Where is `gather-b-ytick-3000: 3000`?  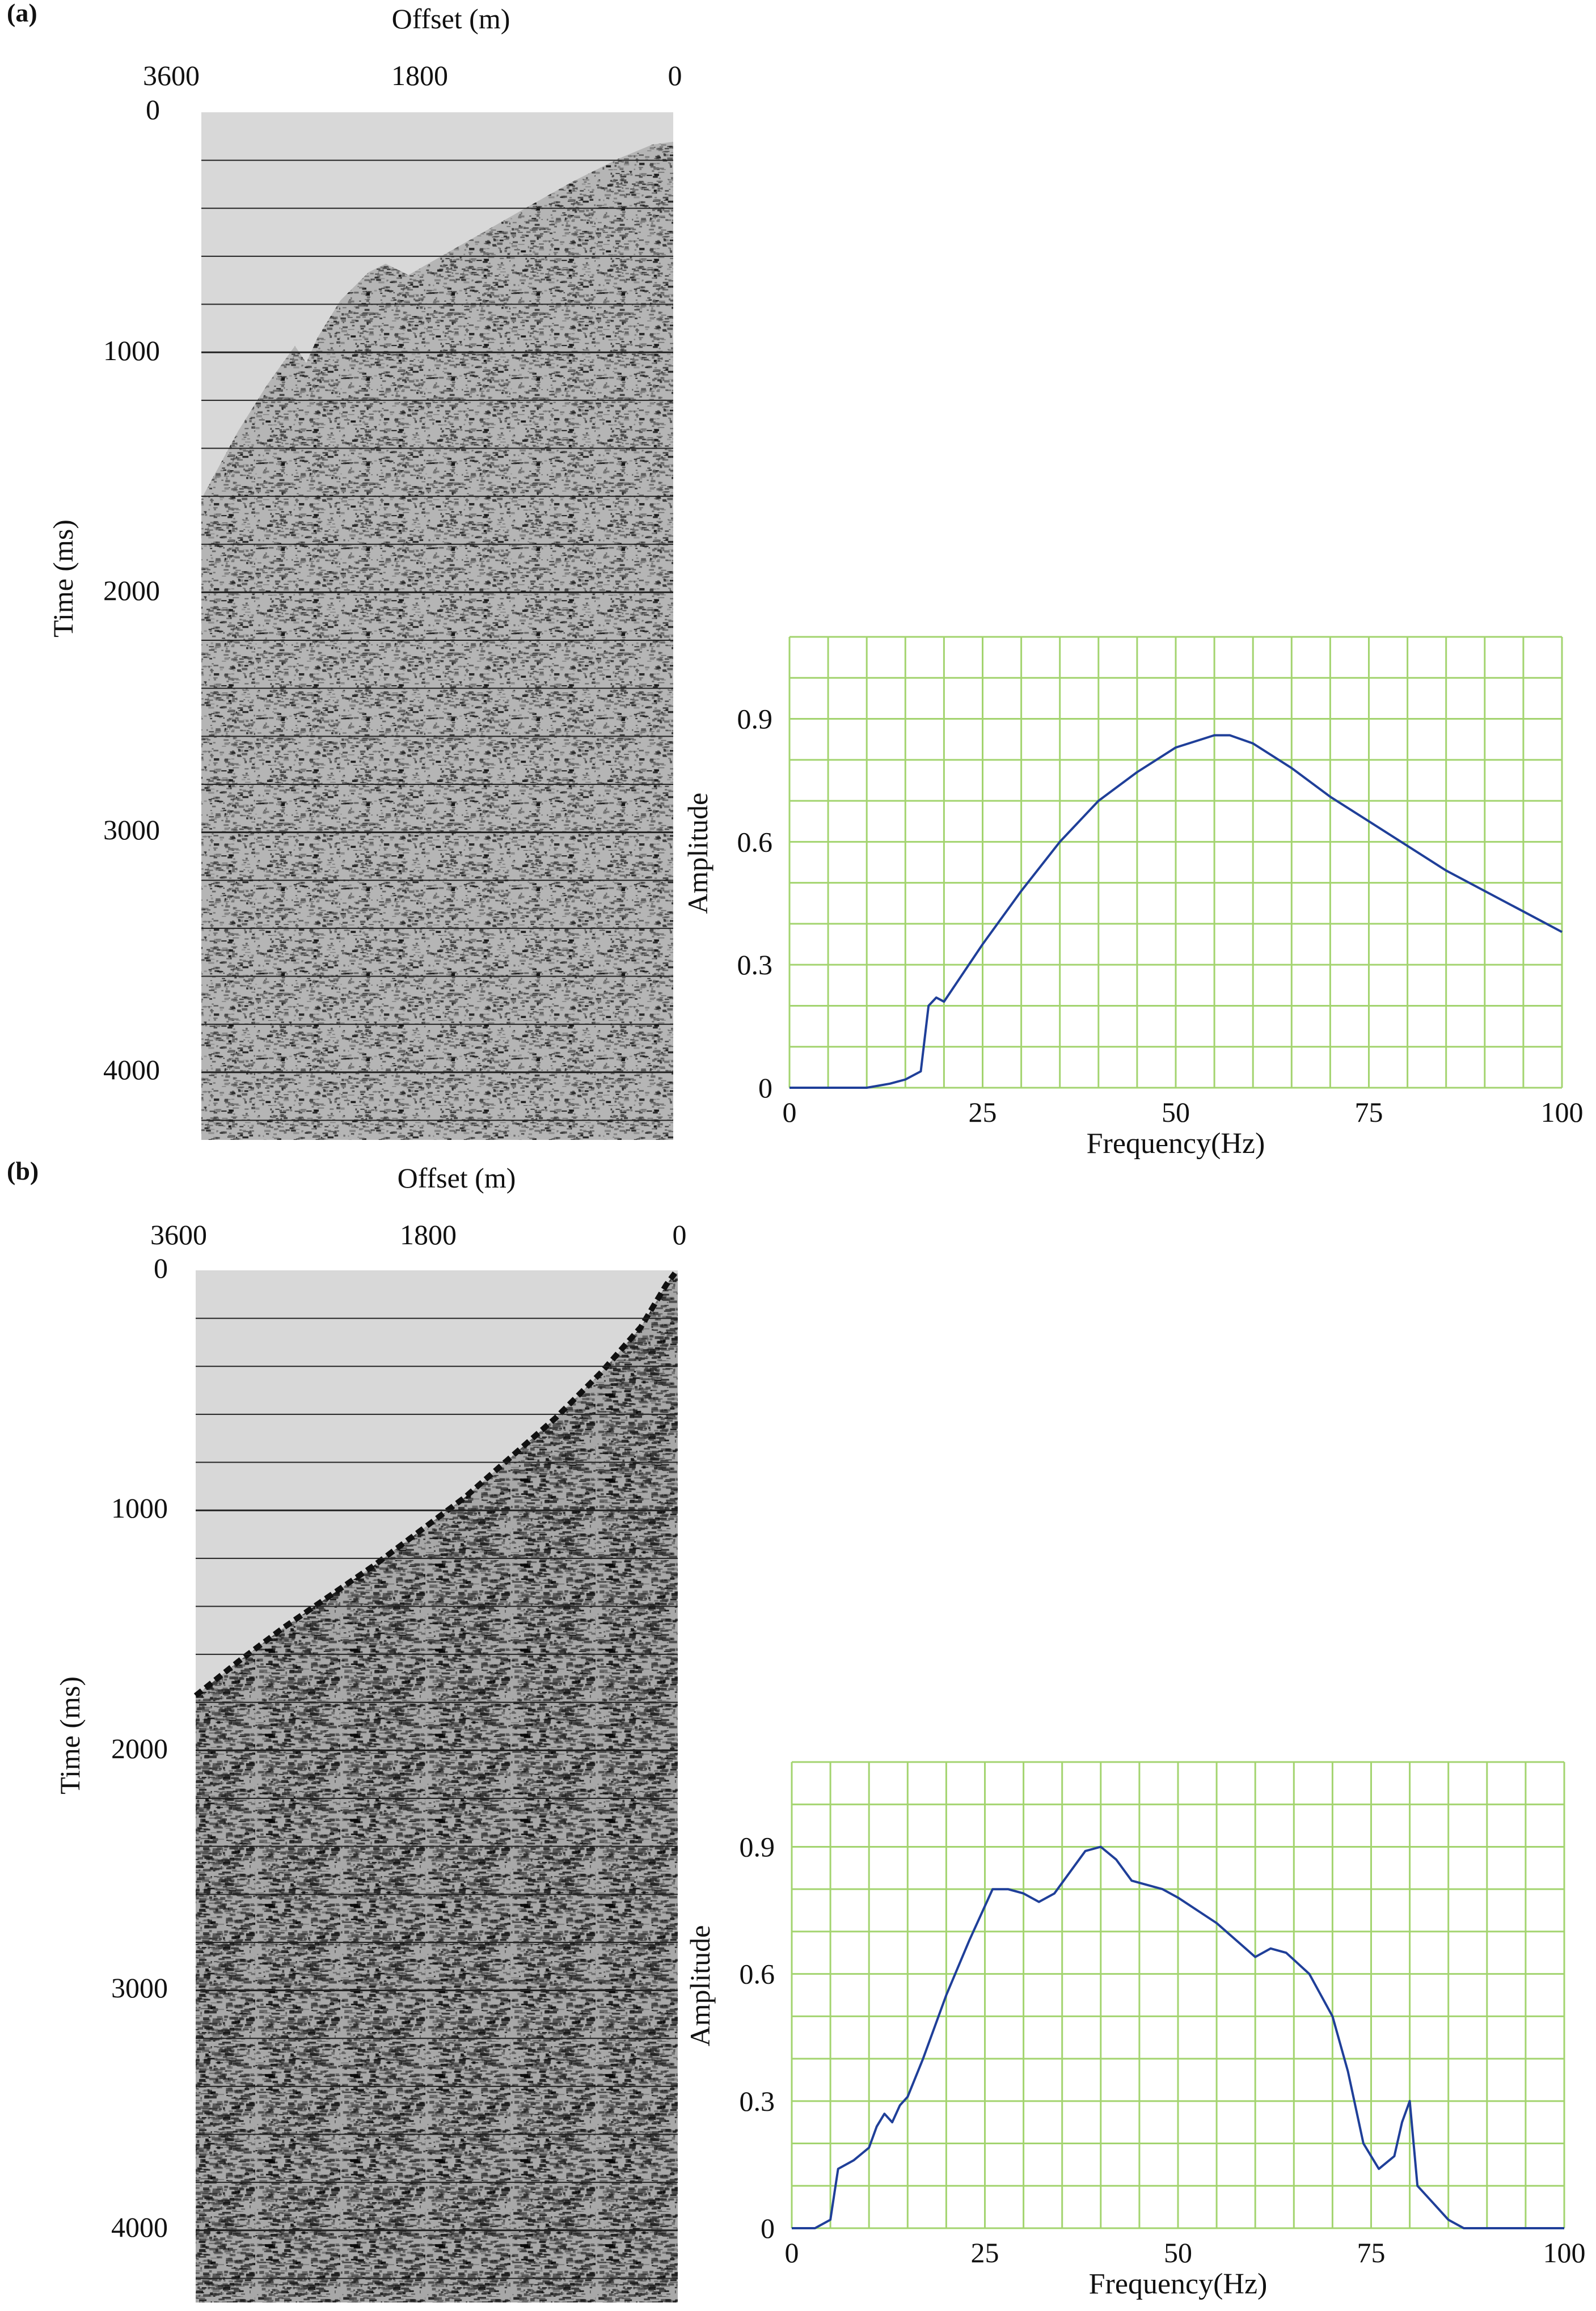 gather-b-ytick-3000: 3000 is located at coordinates (139, 1988).